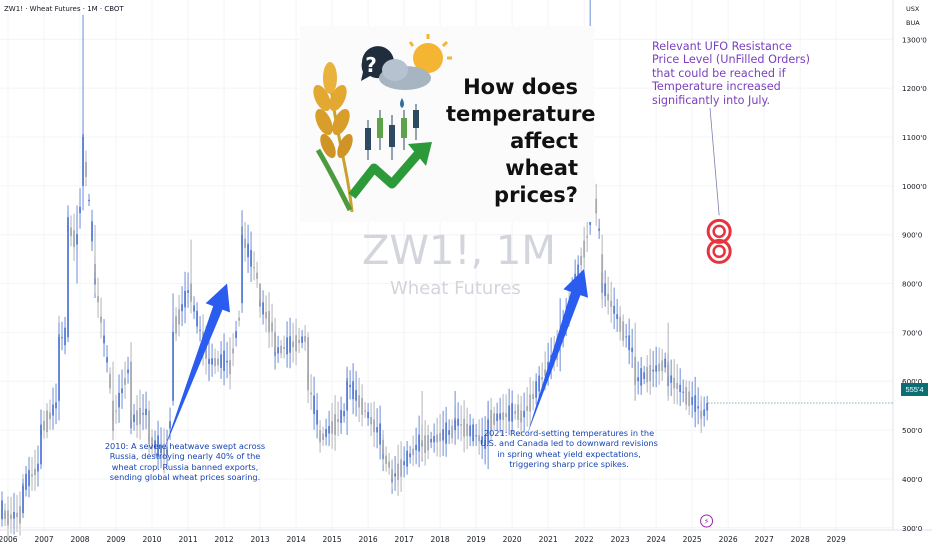  I want to click on ufo-leader-line, so click(714, 161).